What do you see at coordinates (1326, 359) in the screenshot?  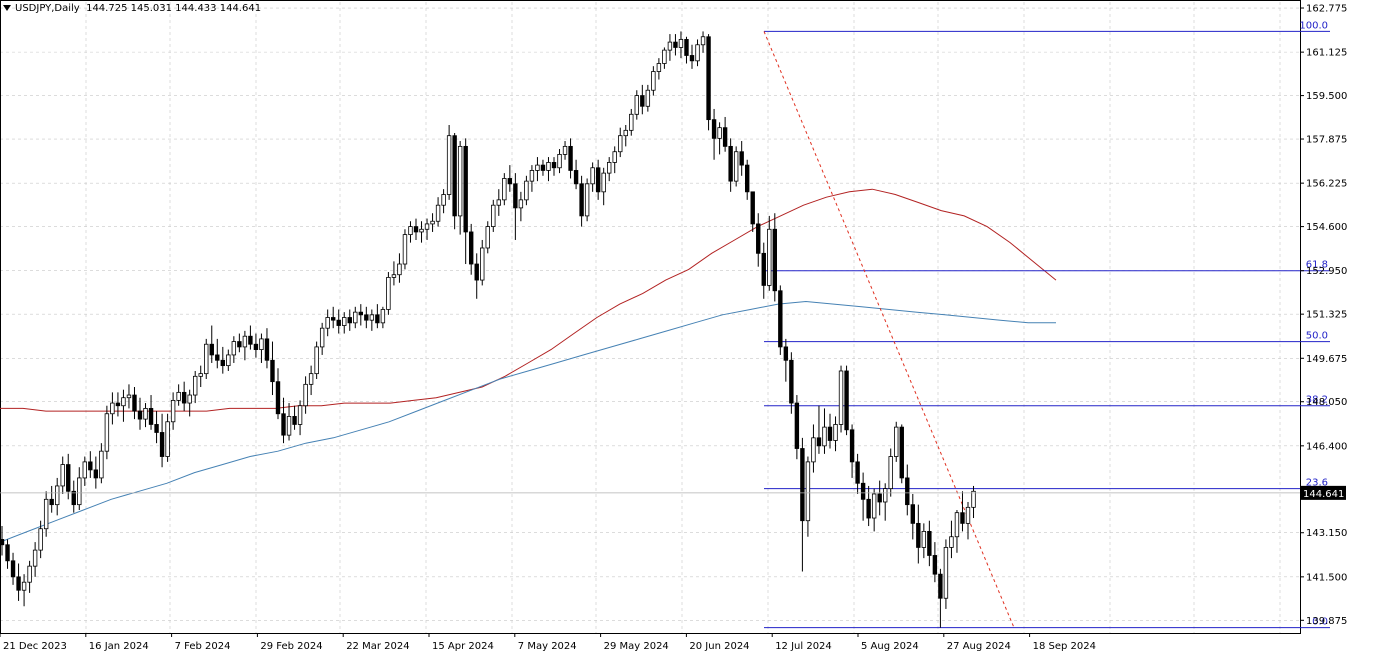 I see `price-tick-label: 149.675` at bounding box center [1326, 359].